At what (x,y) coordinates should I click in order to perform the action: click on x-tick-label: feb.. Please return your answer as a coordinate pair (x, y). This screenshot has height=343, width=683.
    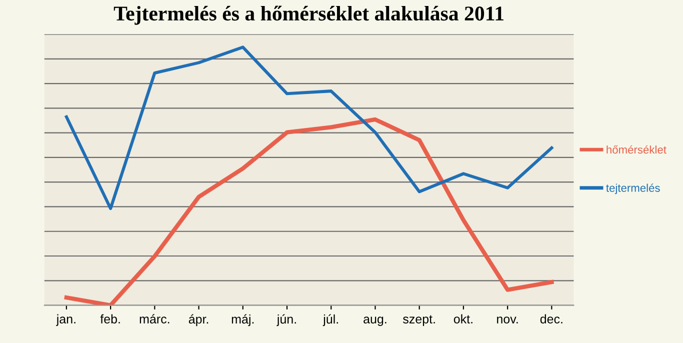
    Looking at the image, I should click on (110, 319).